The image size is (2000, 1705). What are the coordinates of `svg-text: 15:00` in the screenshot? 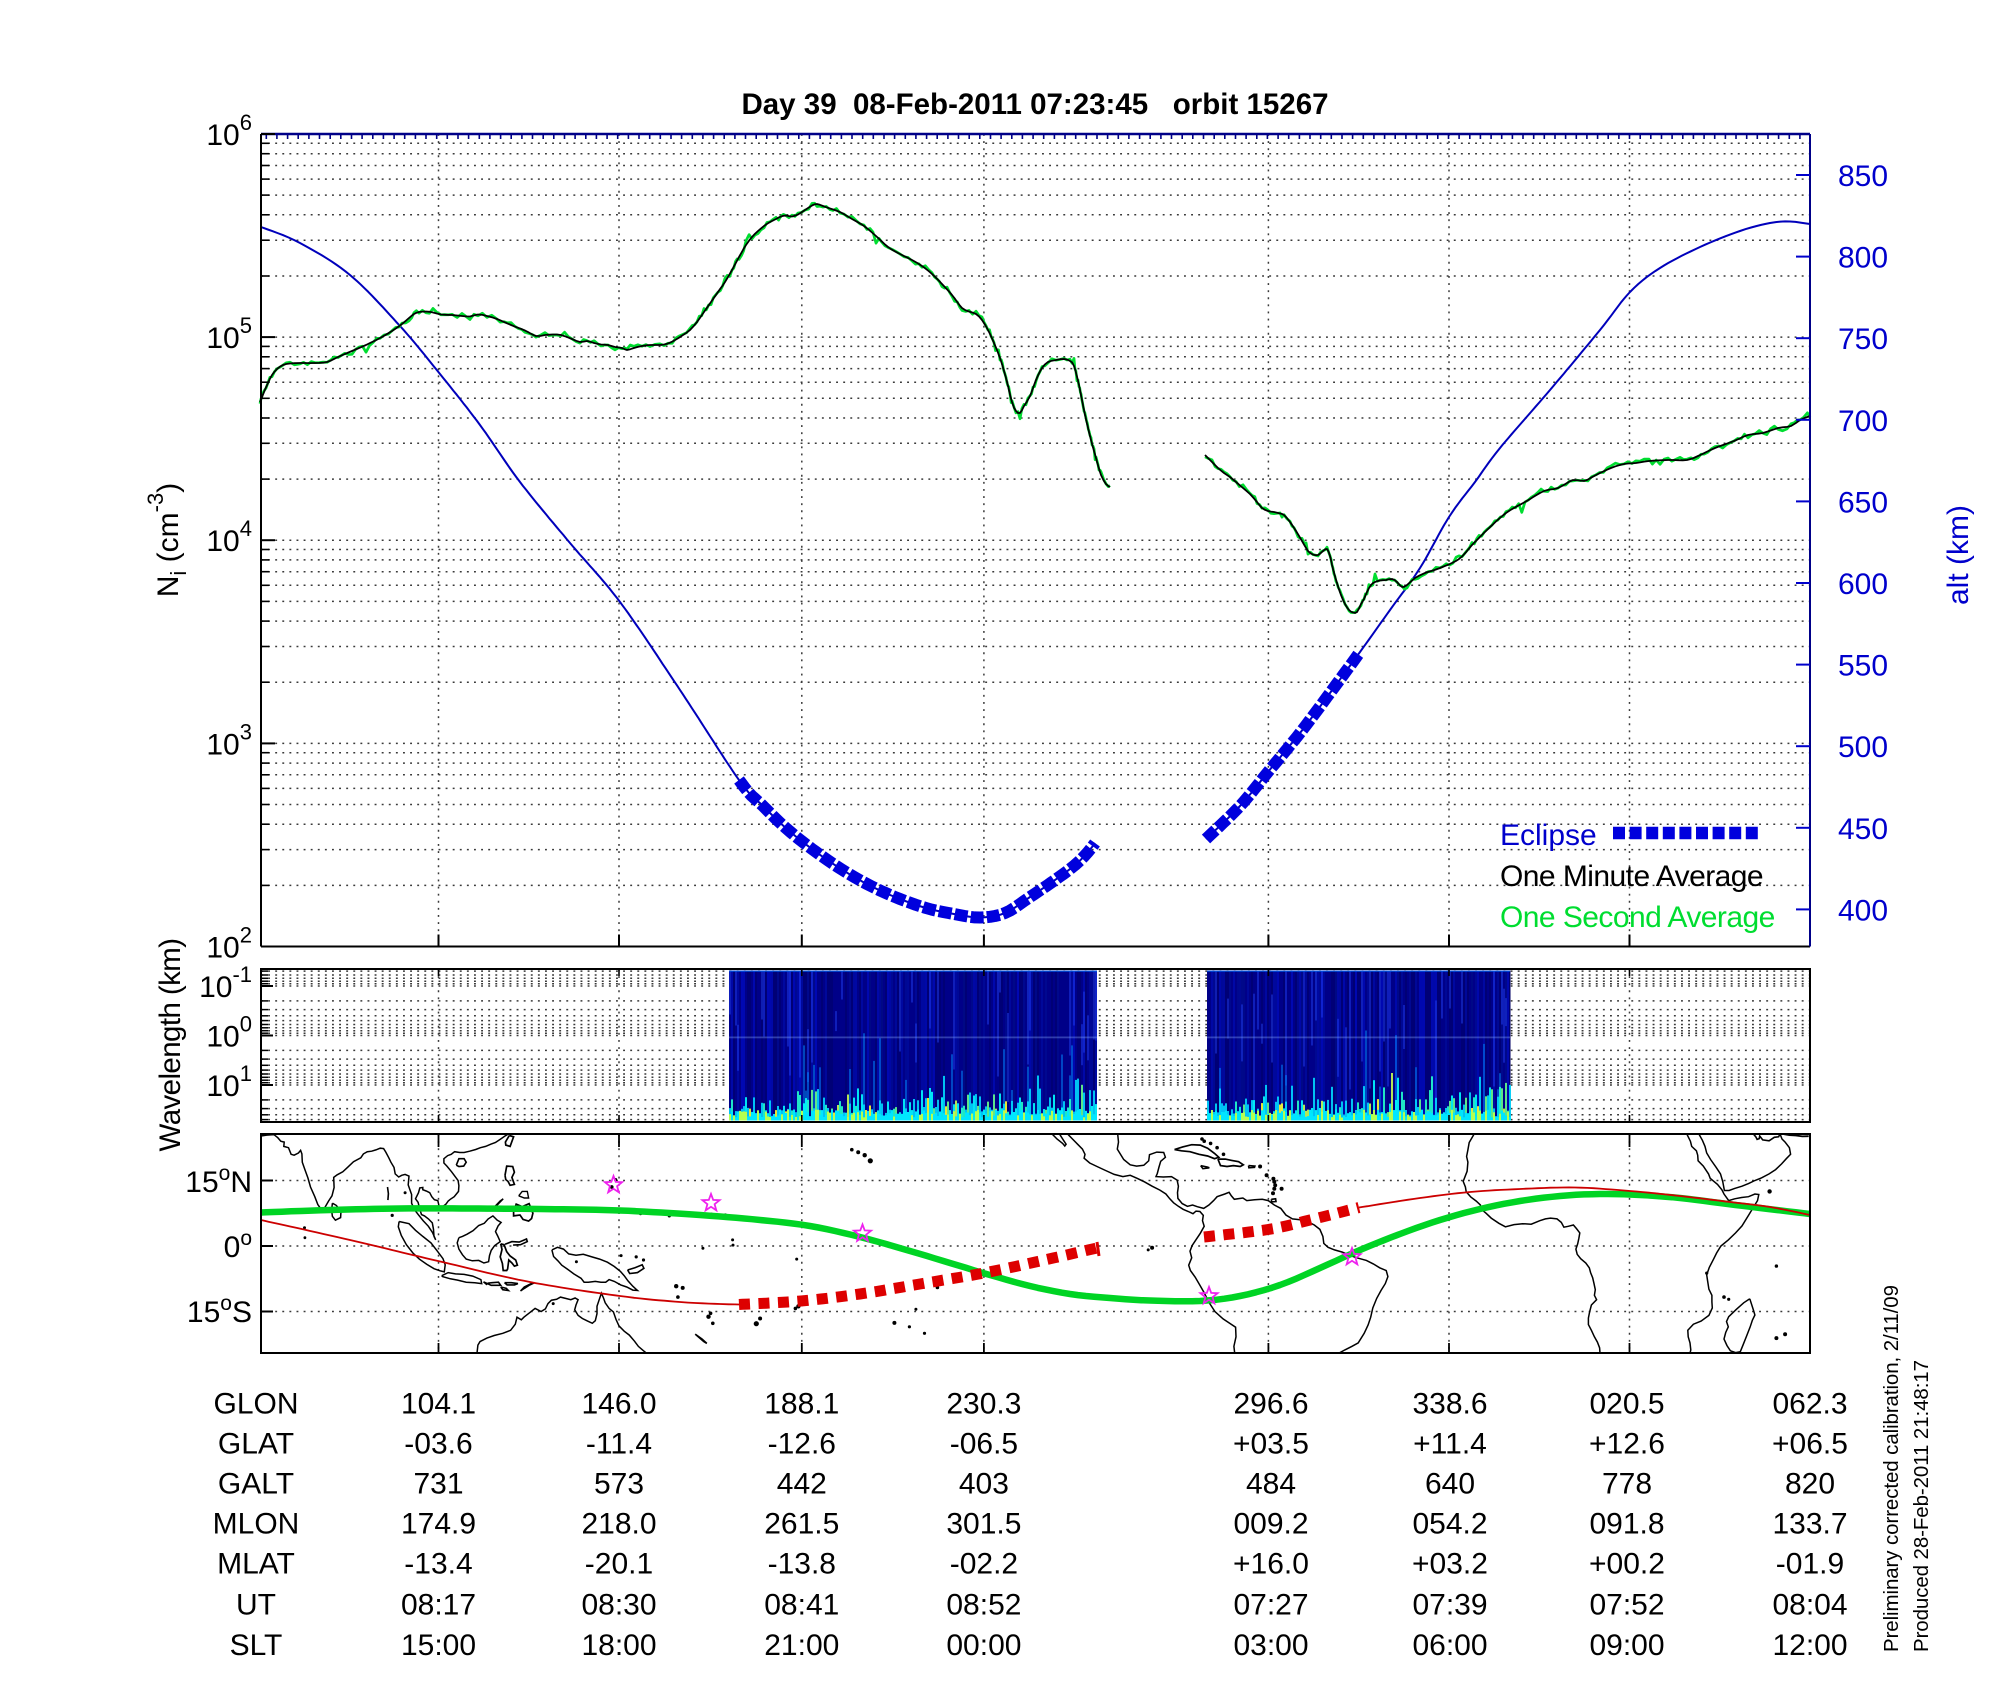 It's located at (438, 1645).